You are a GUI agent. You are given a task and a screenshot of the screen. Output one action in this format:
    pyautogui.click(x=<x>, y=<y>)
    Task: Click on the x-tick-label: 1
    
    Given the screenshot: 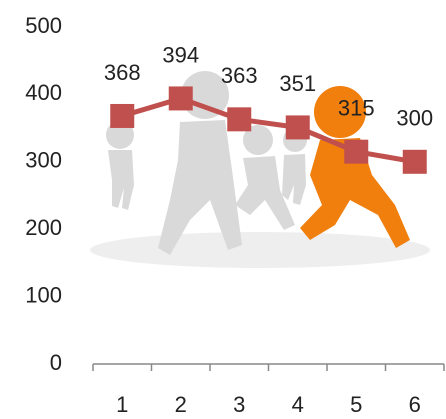 What is the action you would take?
    pyautogui.click(x=122, y=404)
    